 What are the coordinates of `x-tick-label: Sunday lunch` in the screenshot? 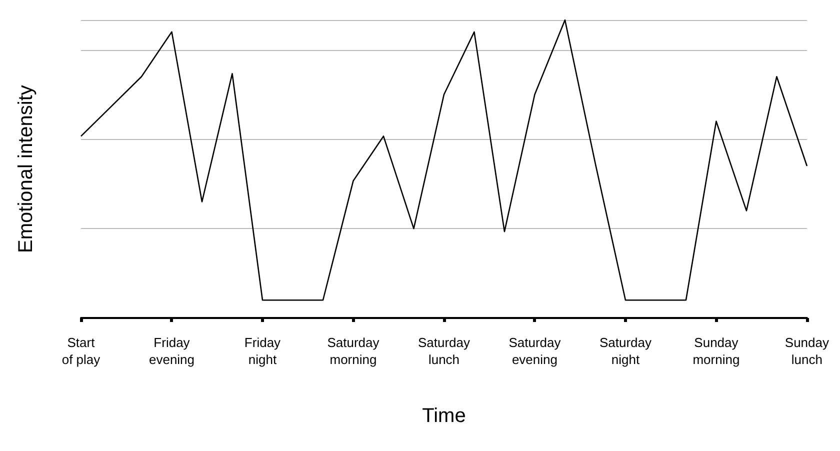 It's located at (807, 351).